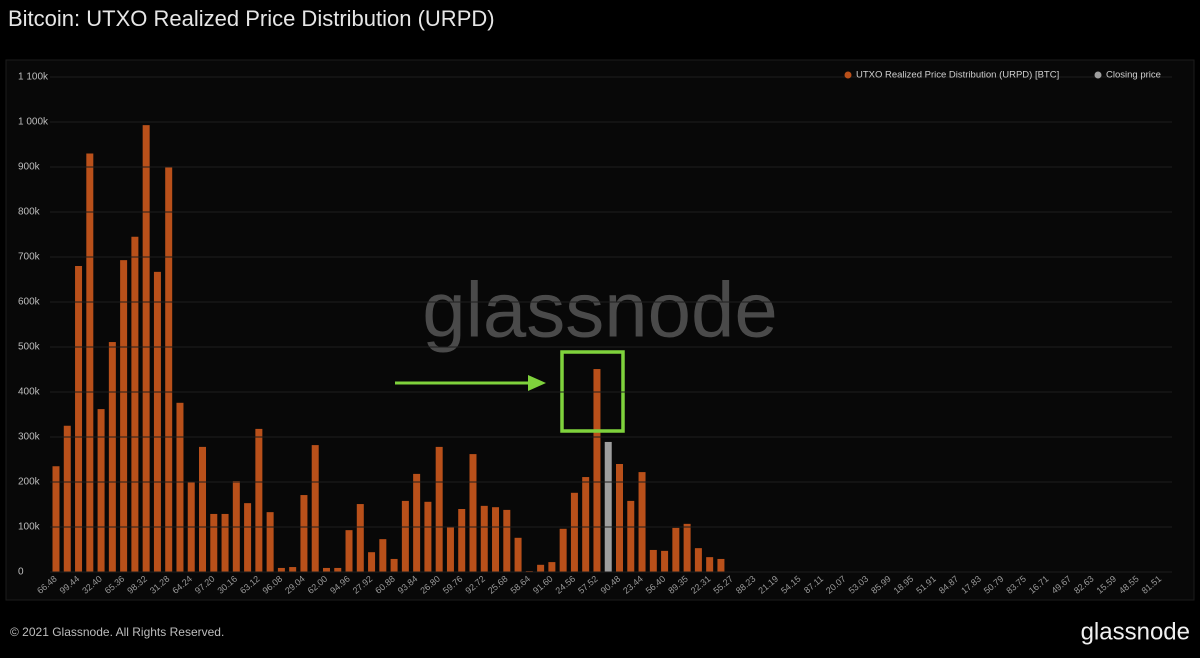  I want to click on y-tick-label: 800k, so click(29, 212).